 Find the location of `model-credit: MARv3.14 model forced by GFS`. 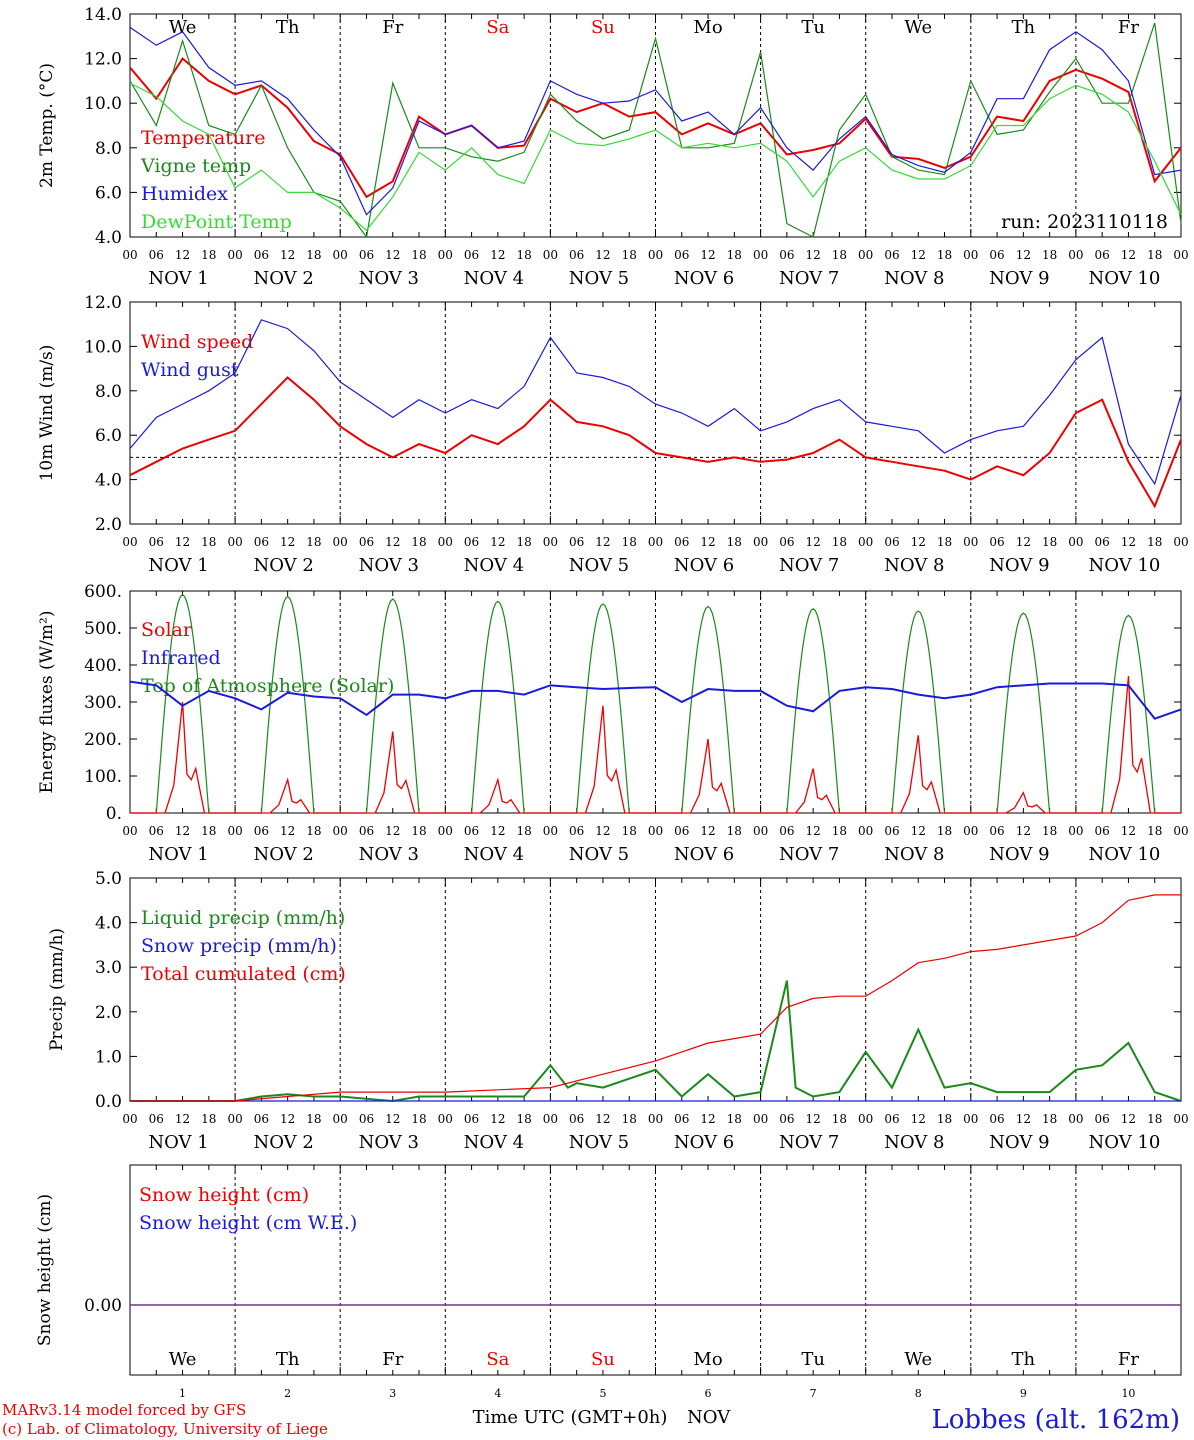

model-credit: MARv3.14 model forced by GFS is located at coordinates (124, 1410).